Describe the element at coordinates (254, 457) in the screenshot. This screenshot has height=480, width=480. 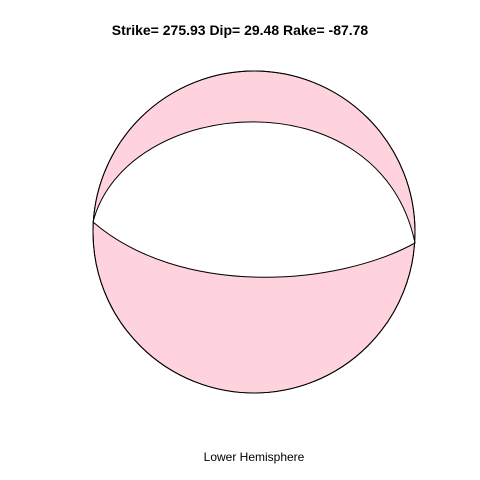
I see `plot-subtitle: Lower Hemisphere` at that location.